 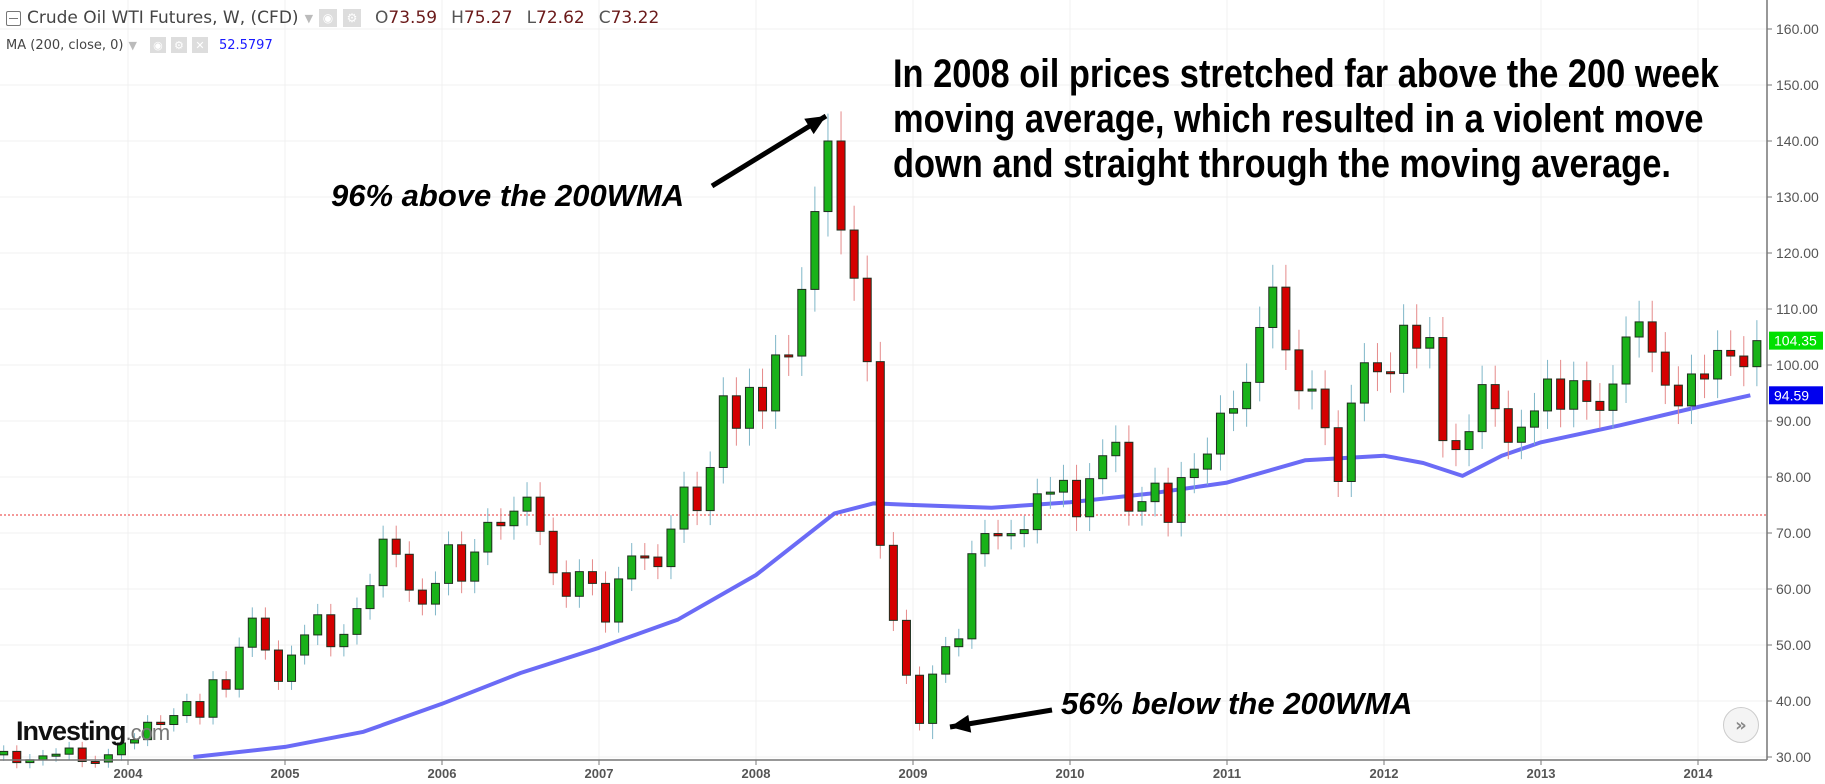 What do you see at coordinates (1797, 253) in the screenshot?
I see `y-tick-label: 120.00` at bounding box center [1797, 253].